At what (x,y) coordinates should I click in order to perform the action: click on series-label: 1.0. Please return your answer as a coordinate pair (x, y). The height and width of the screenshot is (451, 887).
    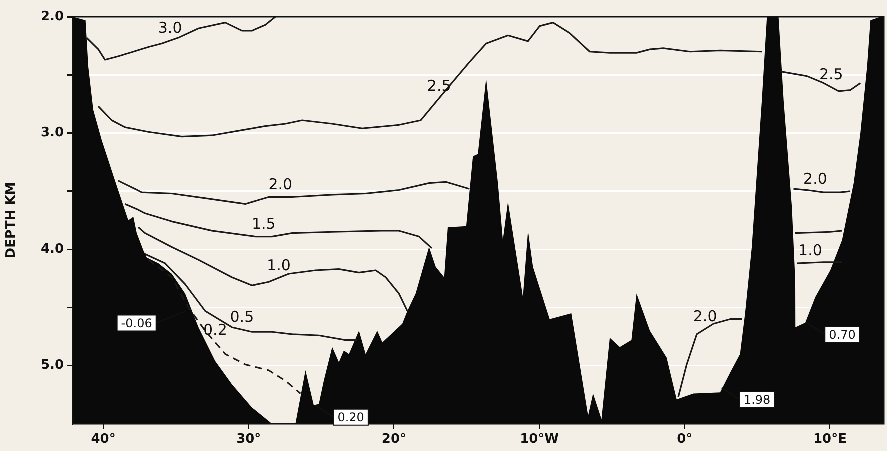
    Looking at the image, I should click on (279, 265).